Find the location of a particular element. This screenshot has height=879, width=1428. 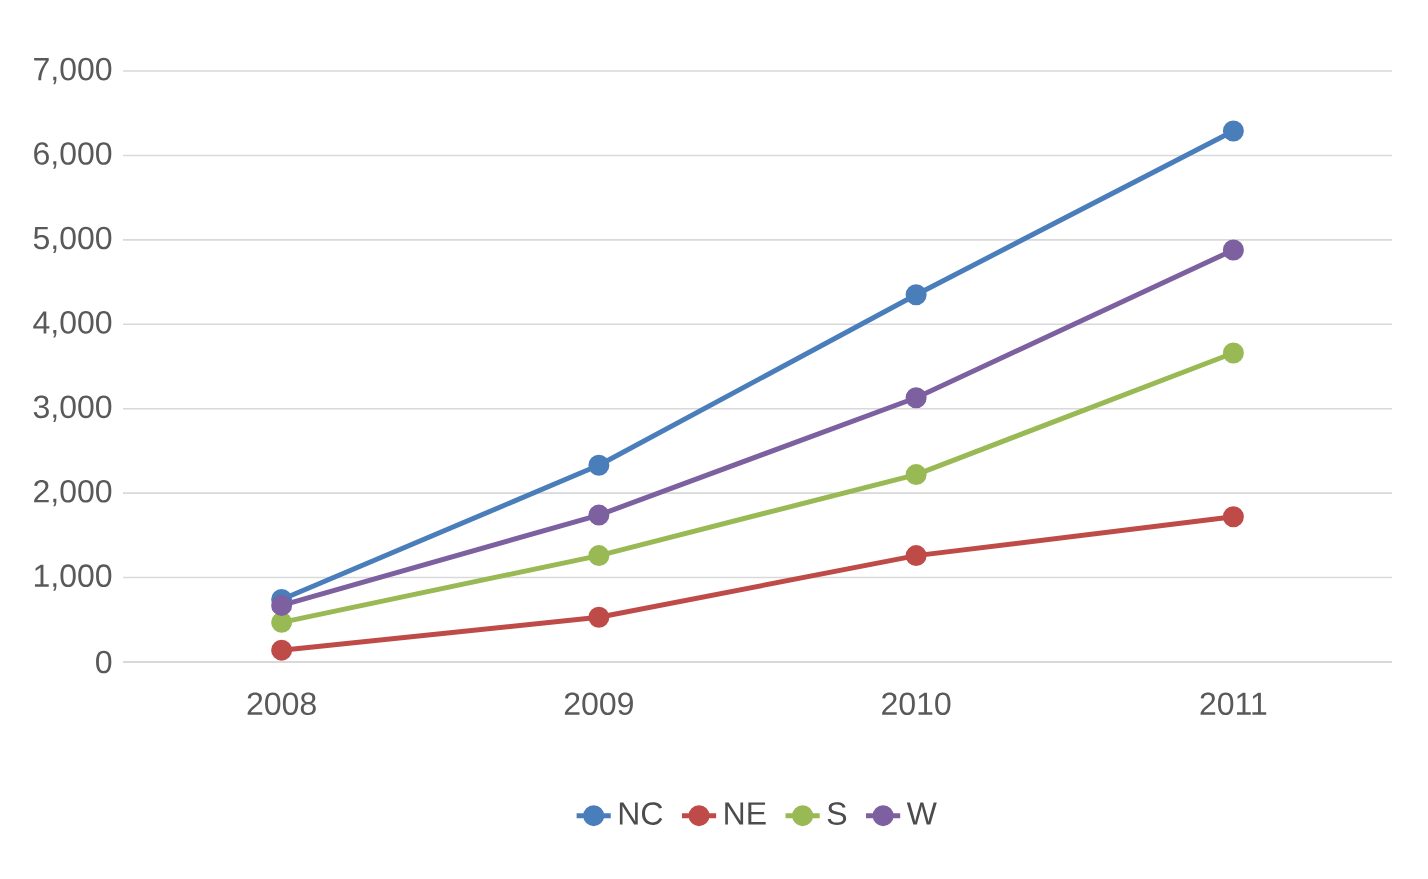

y-tick-label: 0 is located at coordinates (104, 662).